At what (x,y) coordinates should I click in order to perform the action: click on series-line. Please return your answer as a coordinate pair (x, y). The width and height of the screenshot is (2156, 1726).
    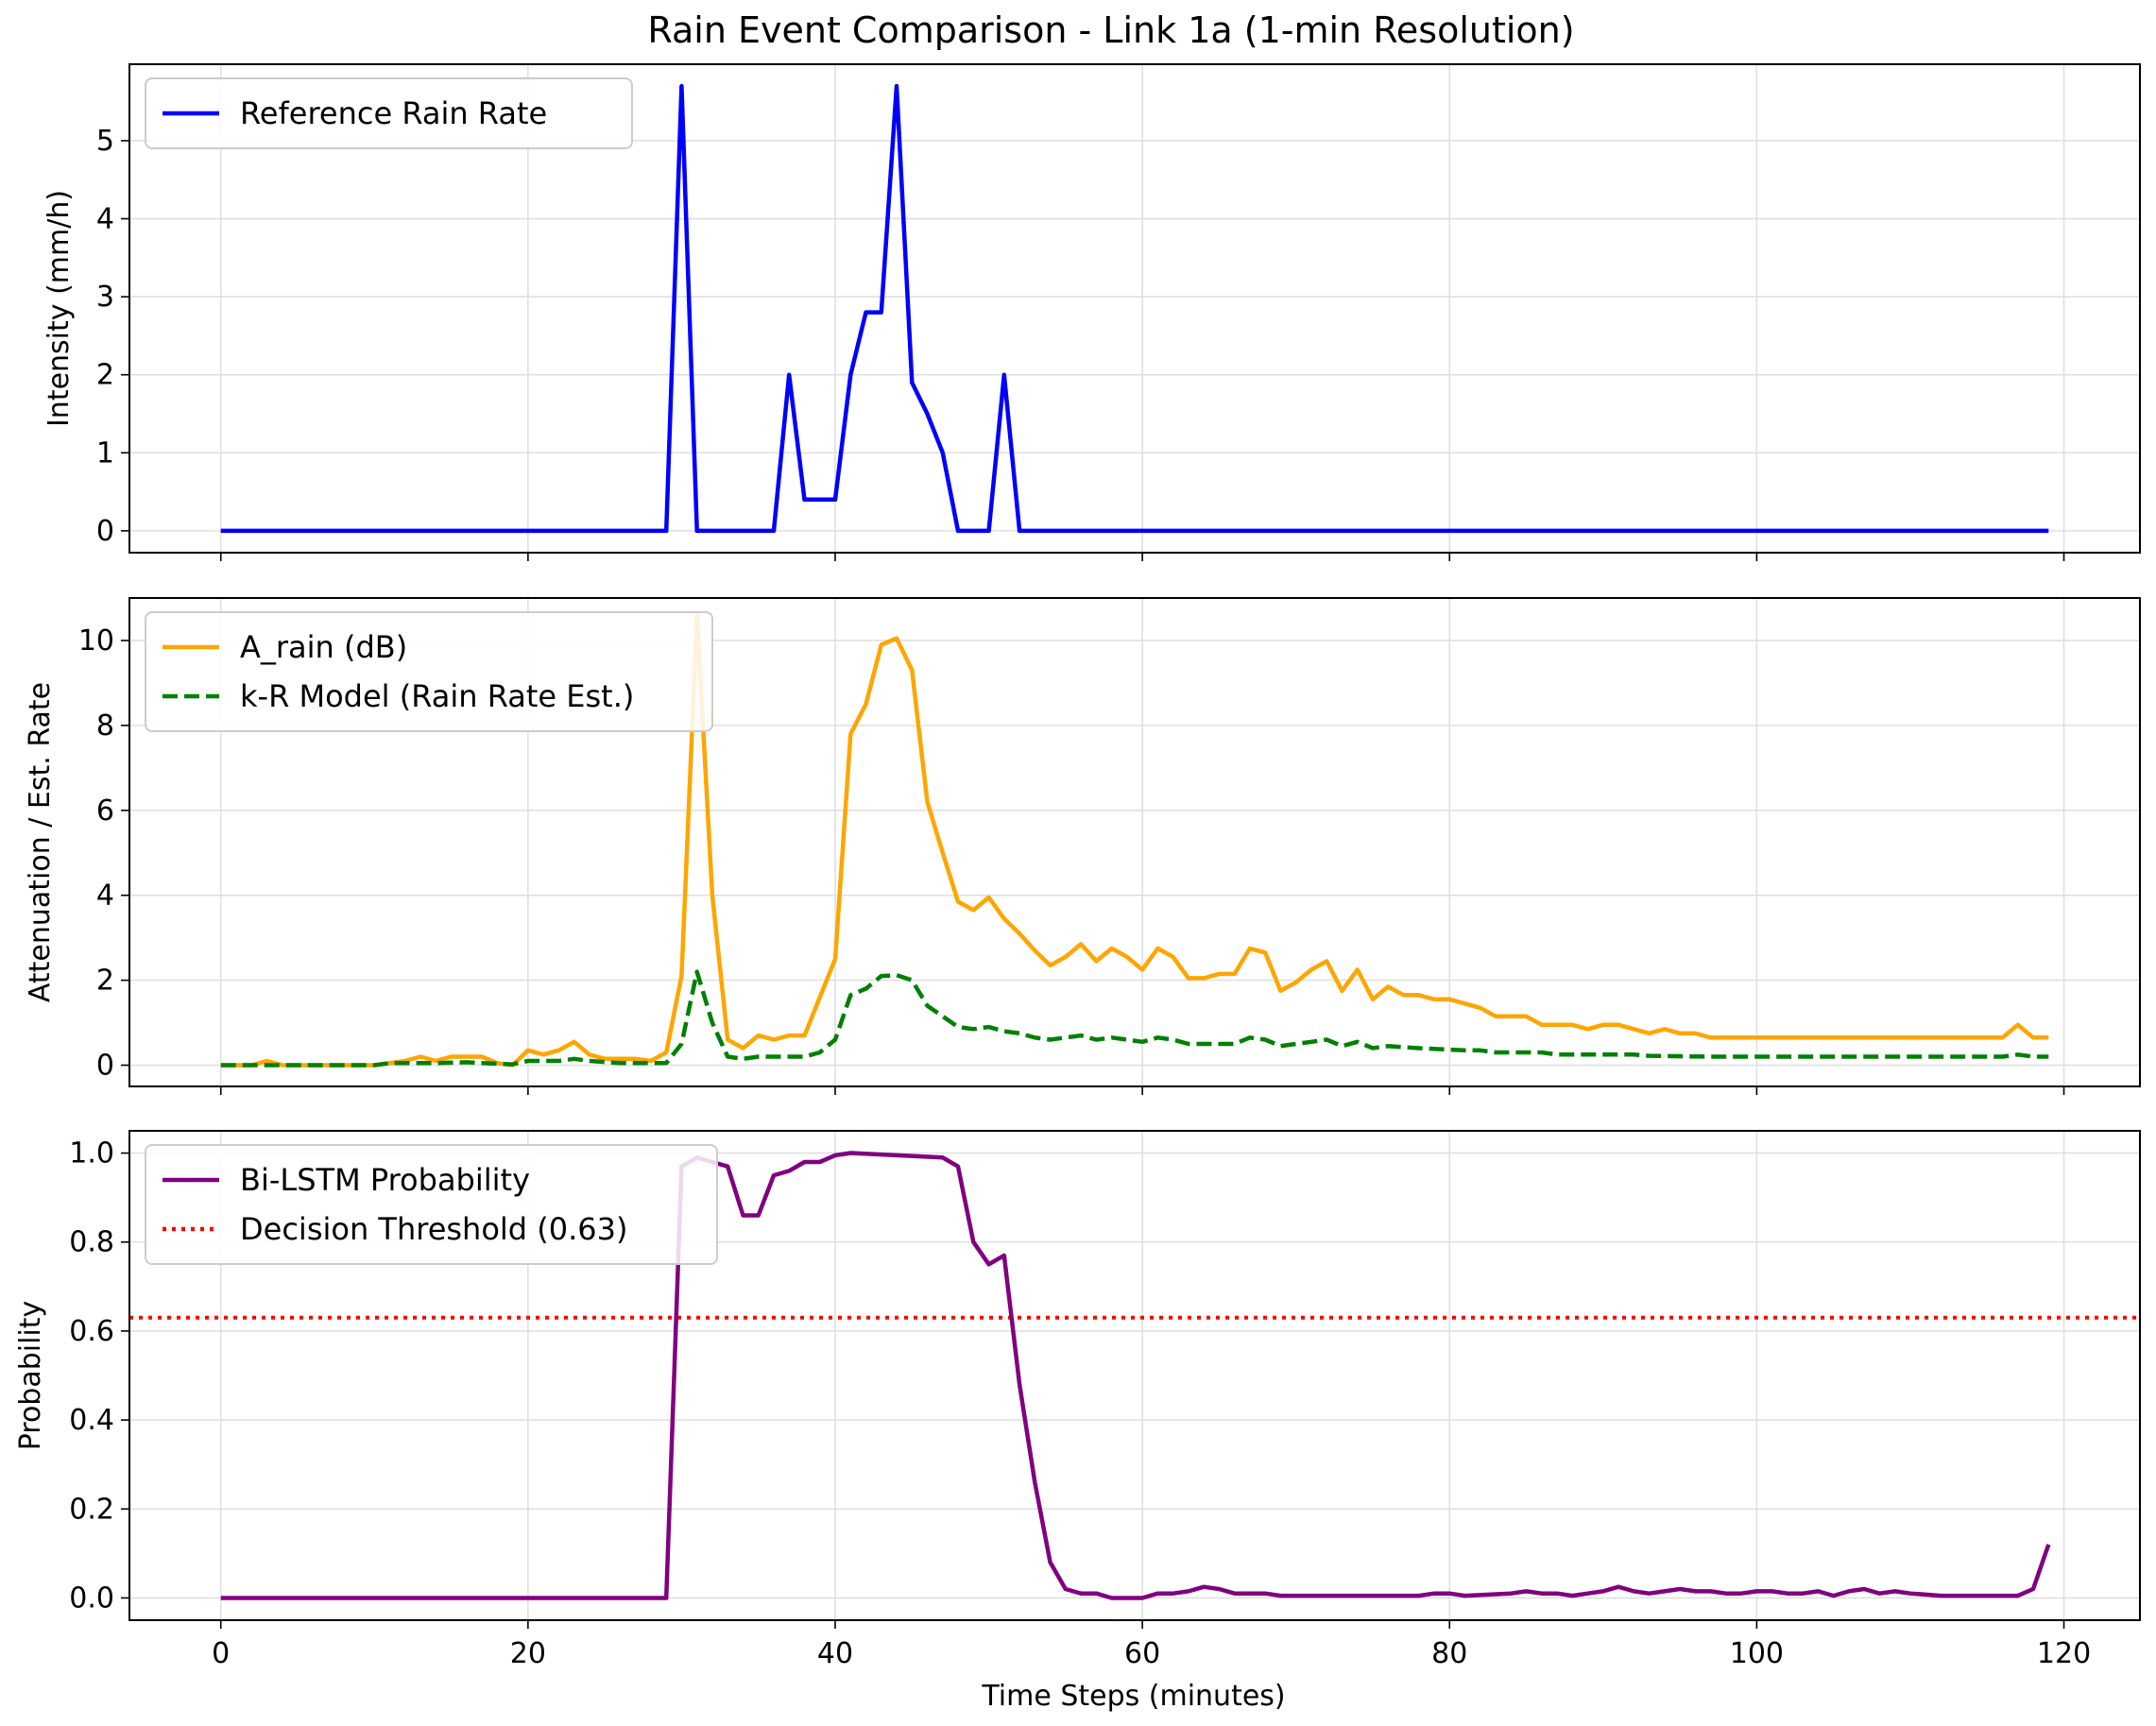
    Looking at the image, I should click on (1134, 1018).